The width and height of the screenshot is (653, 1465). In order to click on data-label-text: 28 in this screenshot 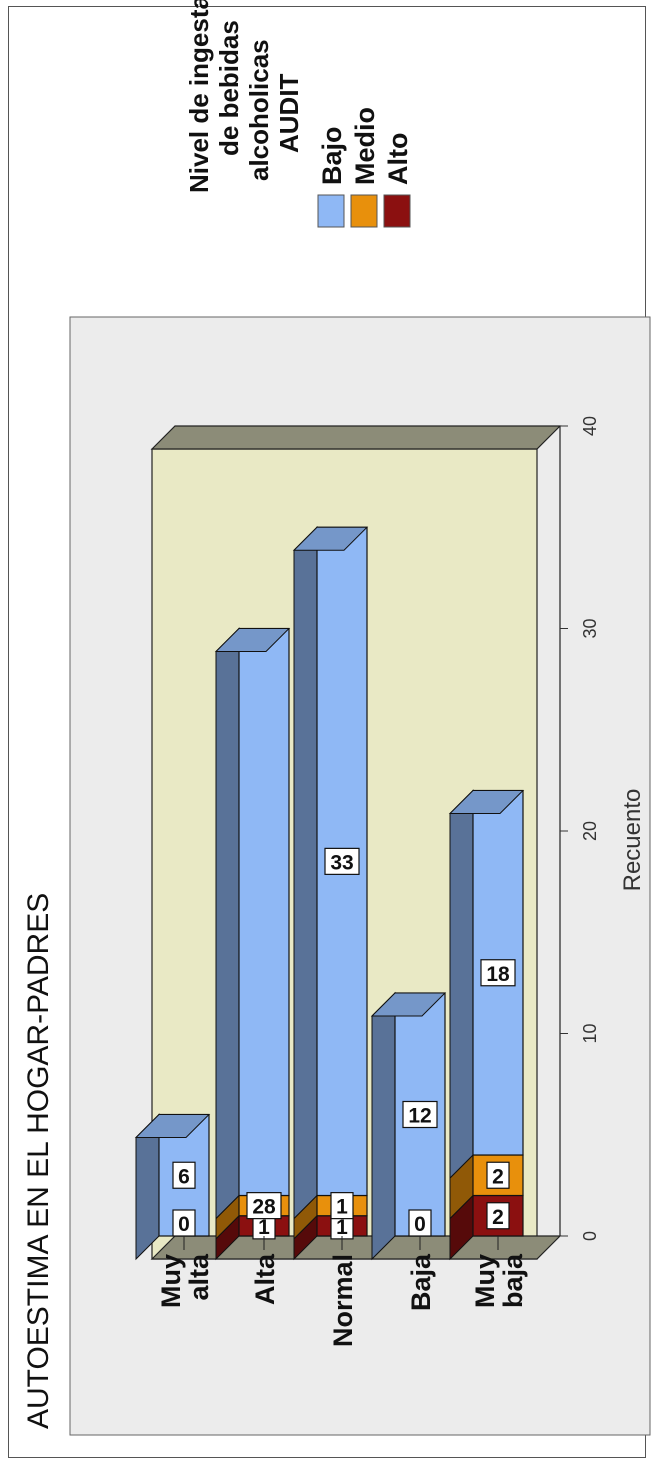, I will do `click(264, 1207)`.